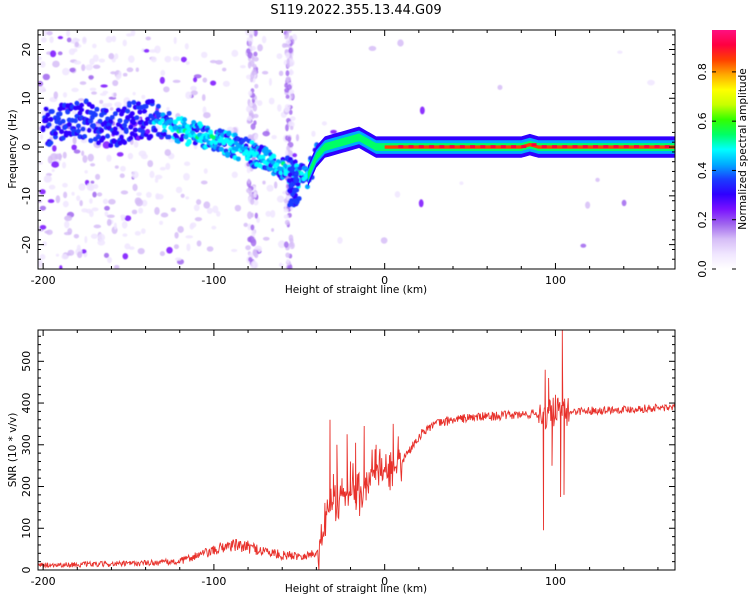  What do you see at coordinates (384, 280) in the screenshot?
I see `spectrogram-xtick-label: 0` at bounding box center [384, 280].